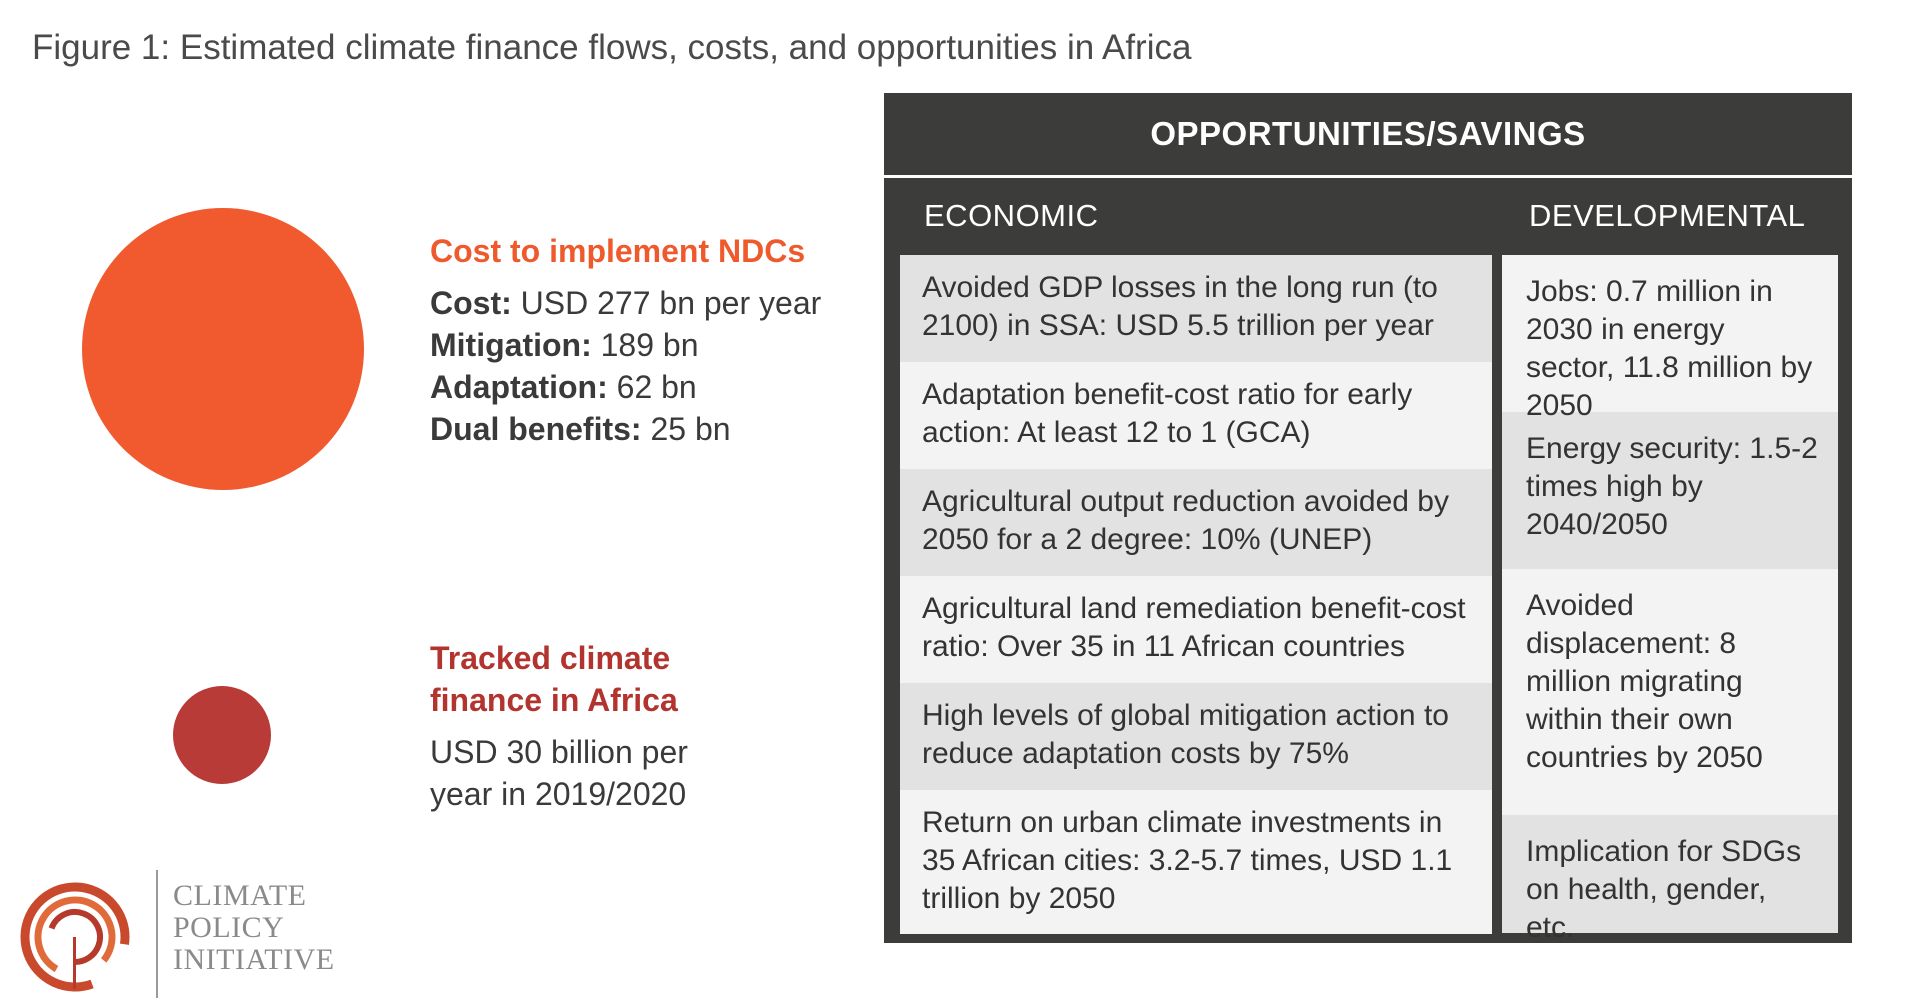  I want to click on cpi-logo-mark-icon, so click(75, 937).